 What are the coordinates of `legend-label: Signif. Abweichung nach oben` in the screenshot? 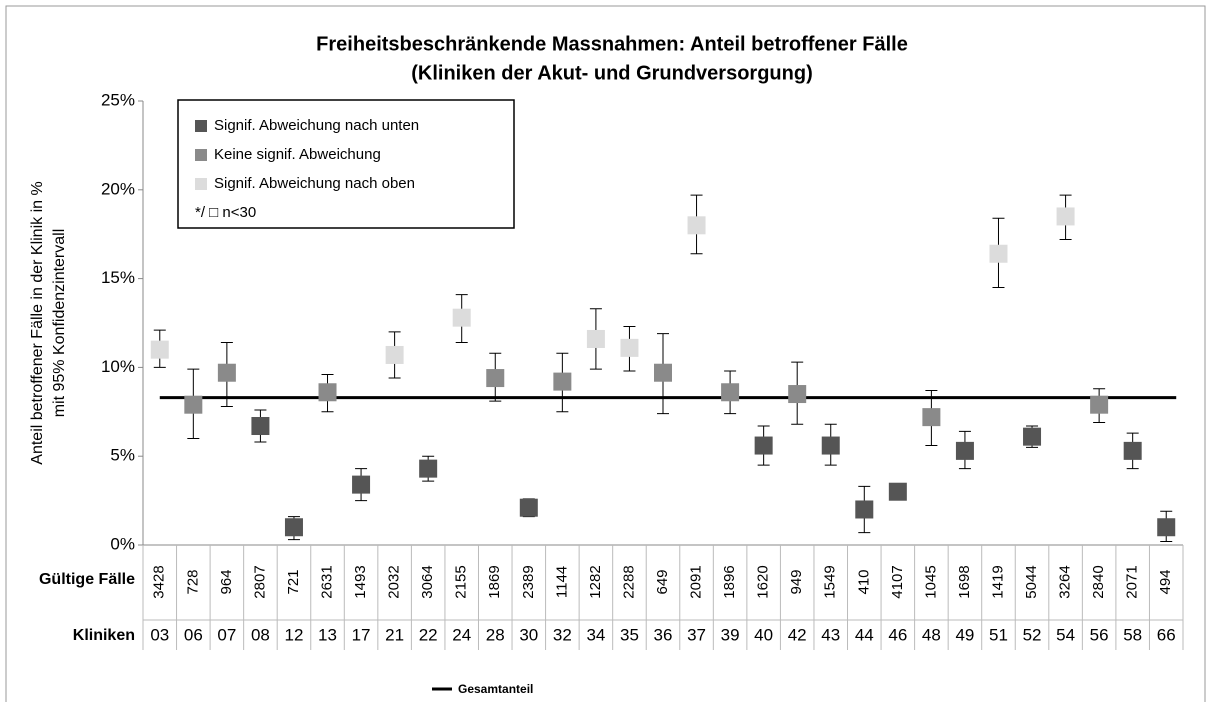 It's located at (314, 183).